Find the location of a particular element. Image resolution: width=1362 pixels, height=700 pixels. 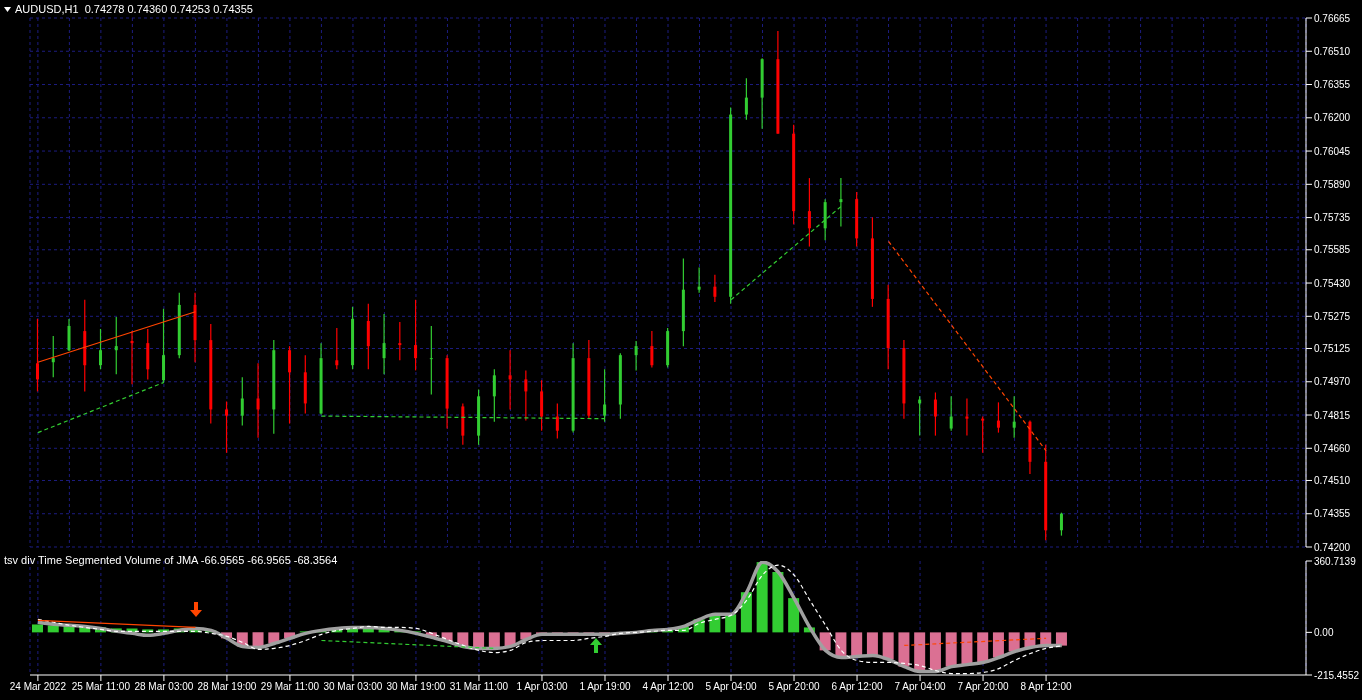

x-tick-label: 5 Apr 20:00 is located at coordinates (794, 687).